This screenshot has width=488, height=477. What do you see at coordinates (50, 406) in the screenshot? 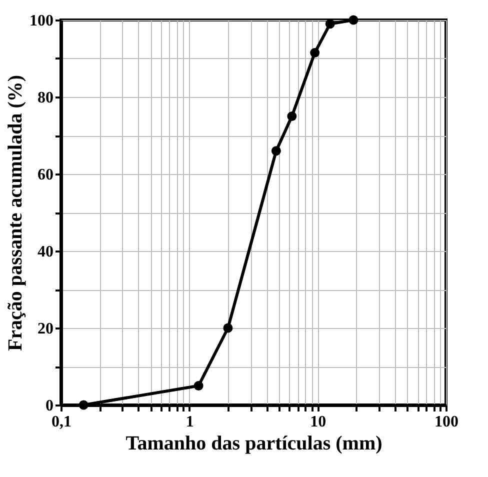
I see `y-tick-label: 0` at bounding box center [50, 406].